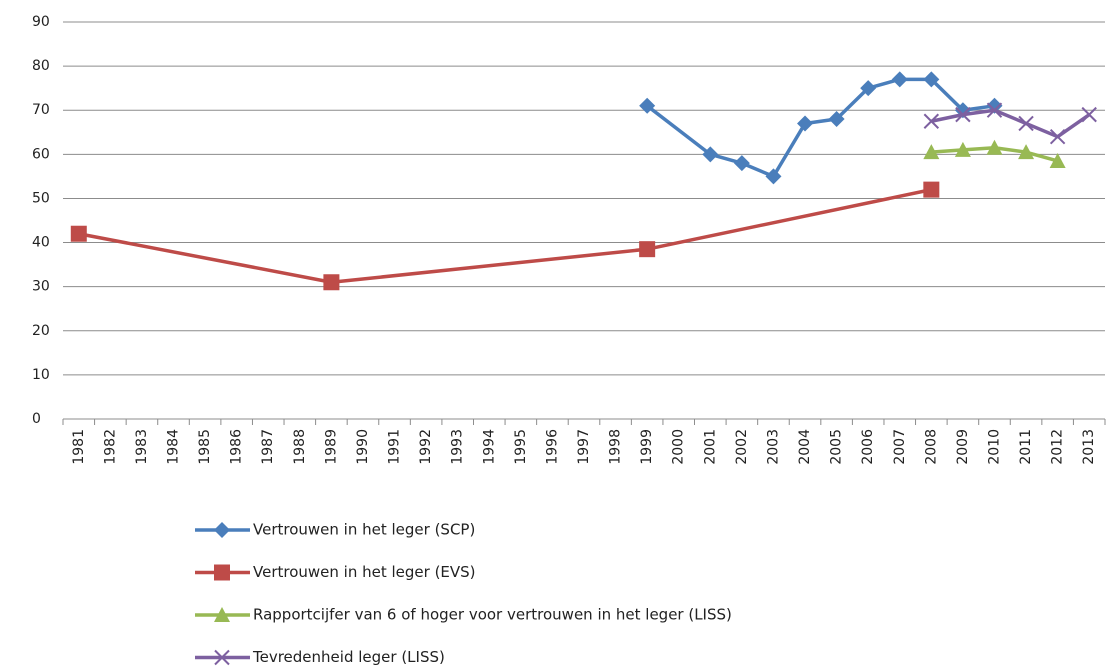  I want to click on x-tick-label: 1988, so click(300, 447).